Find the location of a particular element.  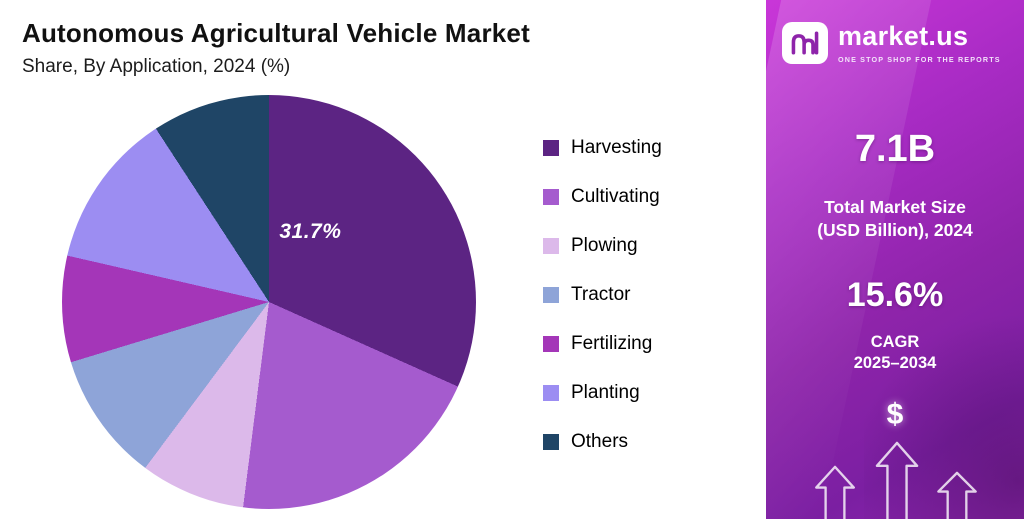

legend-label: Planting is located at coordinates (605, 392).